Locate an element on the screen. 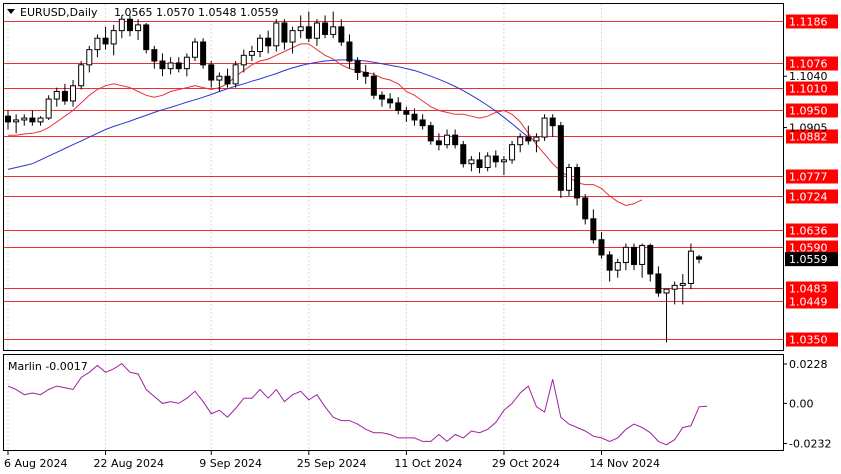 The image size is (841, 474). level-label: 1.0882 is located at coordinates (808, 137).